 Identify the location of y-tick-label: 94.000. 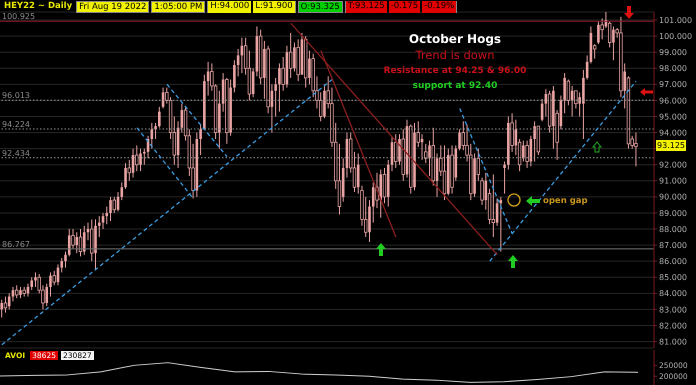
(673, 133).